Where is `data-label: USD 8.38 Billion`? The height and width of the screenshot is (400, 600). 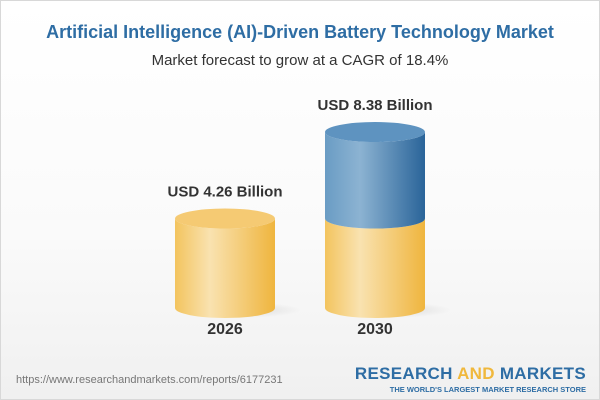
data-label: USD 8.38 Billion is located at coordinates (374, 105).